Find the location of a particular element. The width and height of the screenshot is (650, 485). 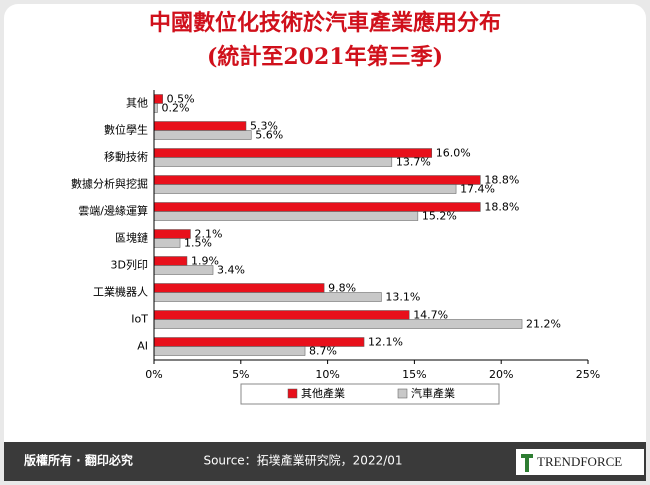

x-tick-label: 20% is located at coordinates (501, 374).